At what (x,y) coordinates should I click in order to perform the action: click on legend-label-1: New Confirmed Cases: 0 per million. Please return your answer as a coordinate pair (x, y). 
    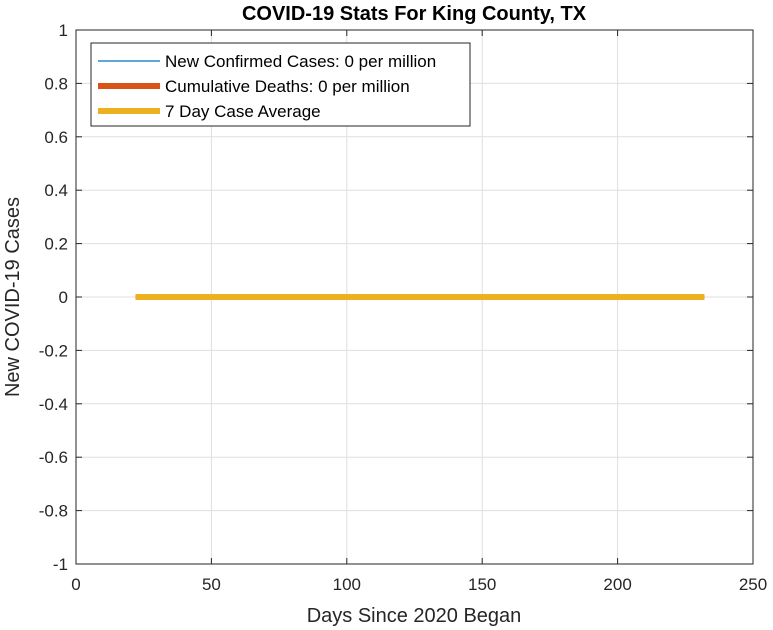
    Looking at the image, I should click on (300, 61).